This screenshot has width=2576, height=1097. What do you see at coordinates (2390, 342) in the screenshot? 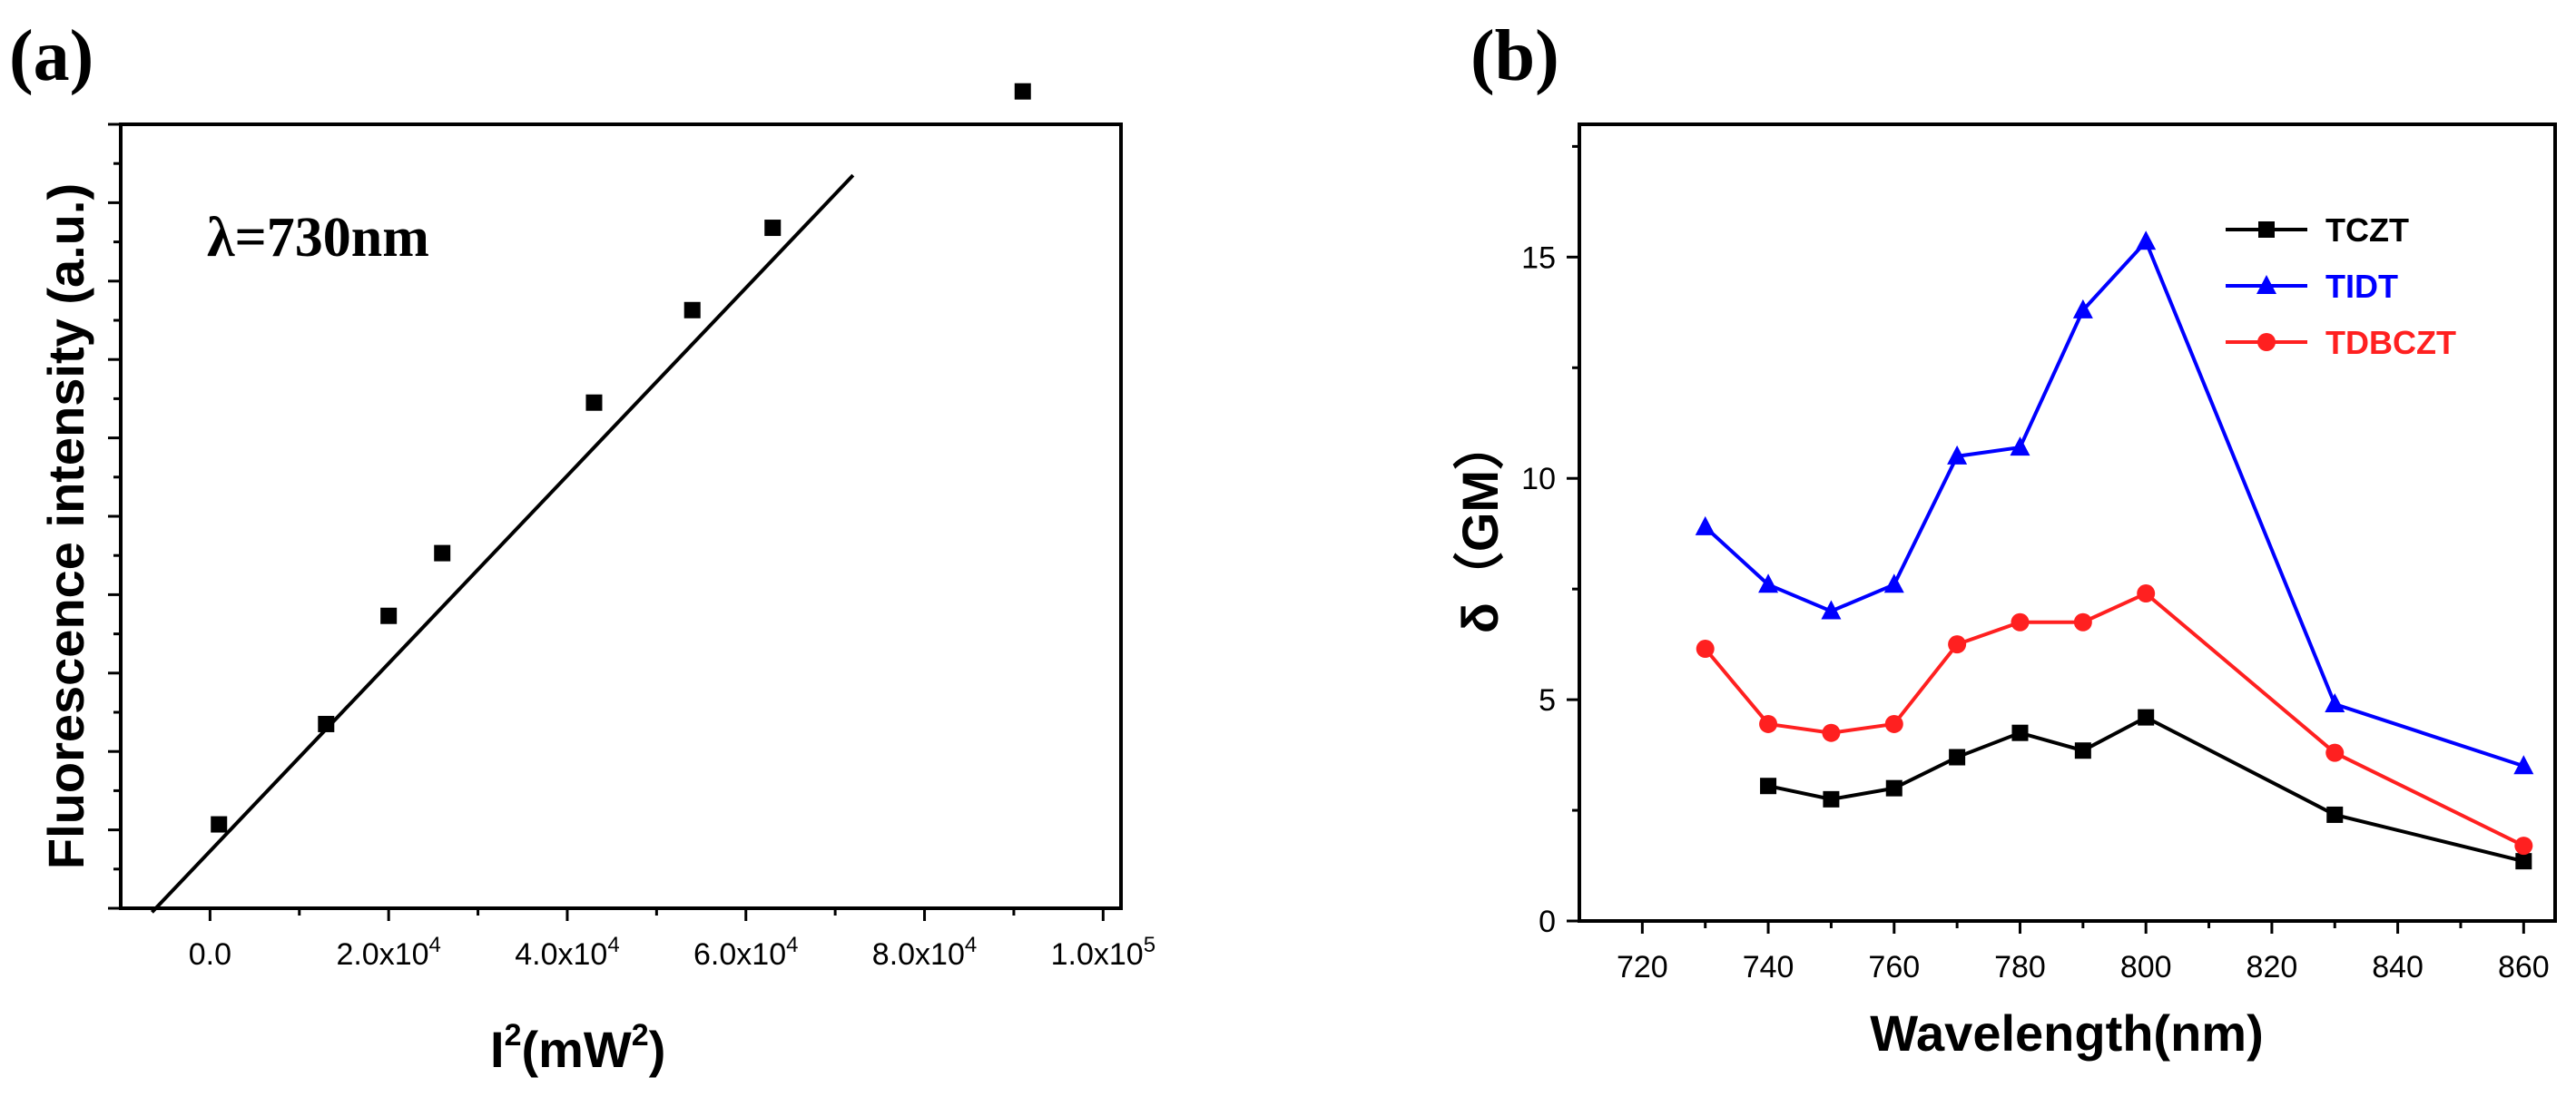
I see `legend-tdbczt-label: TDBCZT` at bounding box center [2390, 342].